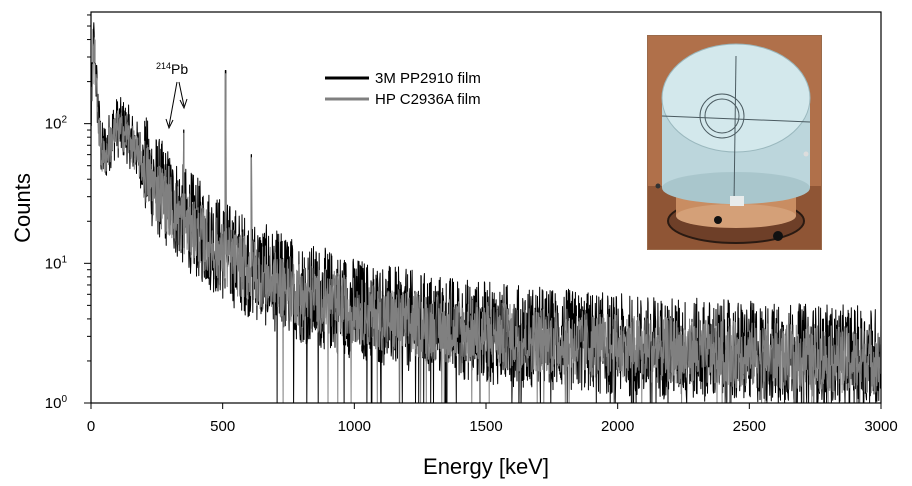 Image resolution: width=912 pixels, height=486 pixels. I want to click on y-tick-label: 10², so click(56, 124).